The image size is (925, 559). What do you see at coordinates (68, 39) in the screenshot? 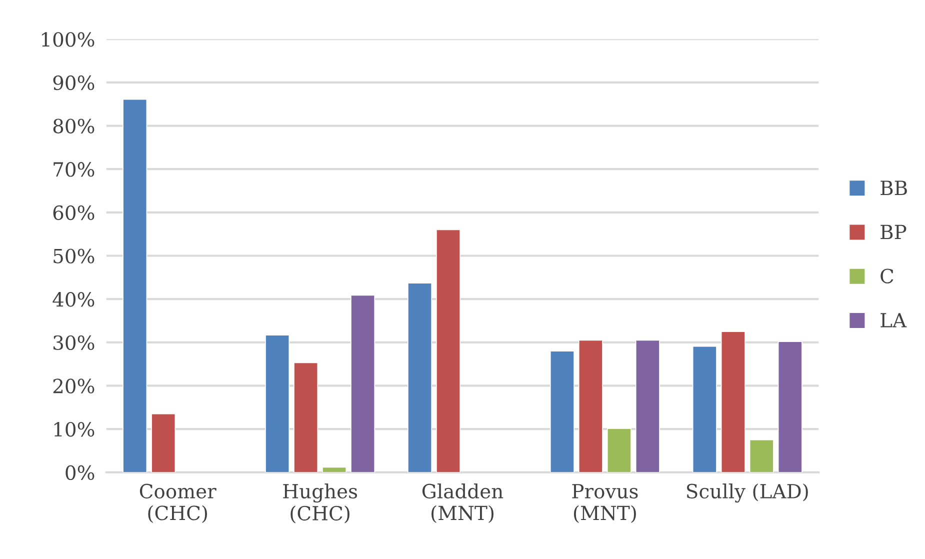
I see `y-tick-label: 100%` at bounding box center [68, 39].